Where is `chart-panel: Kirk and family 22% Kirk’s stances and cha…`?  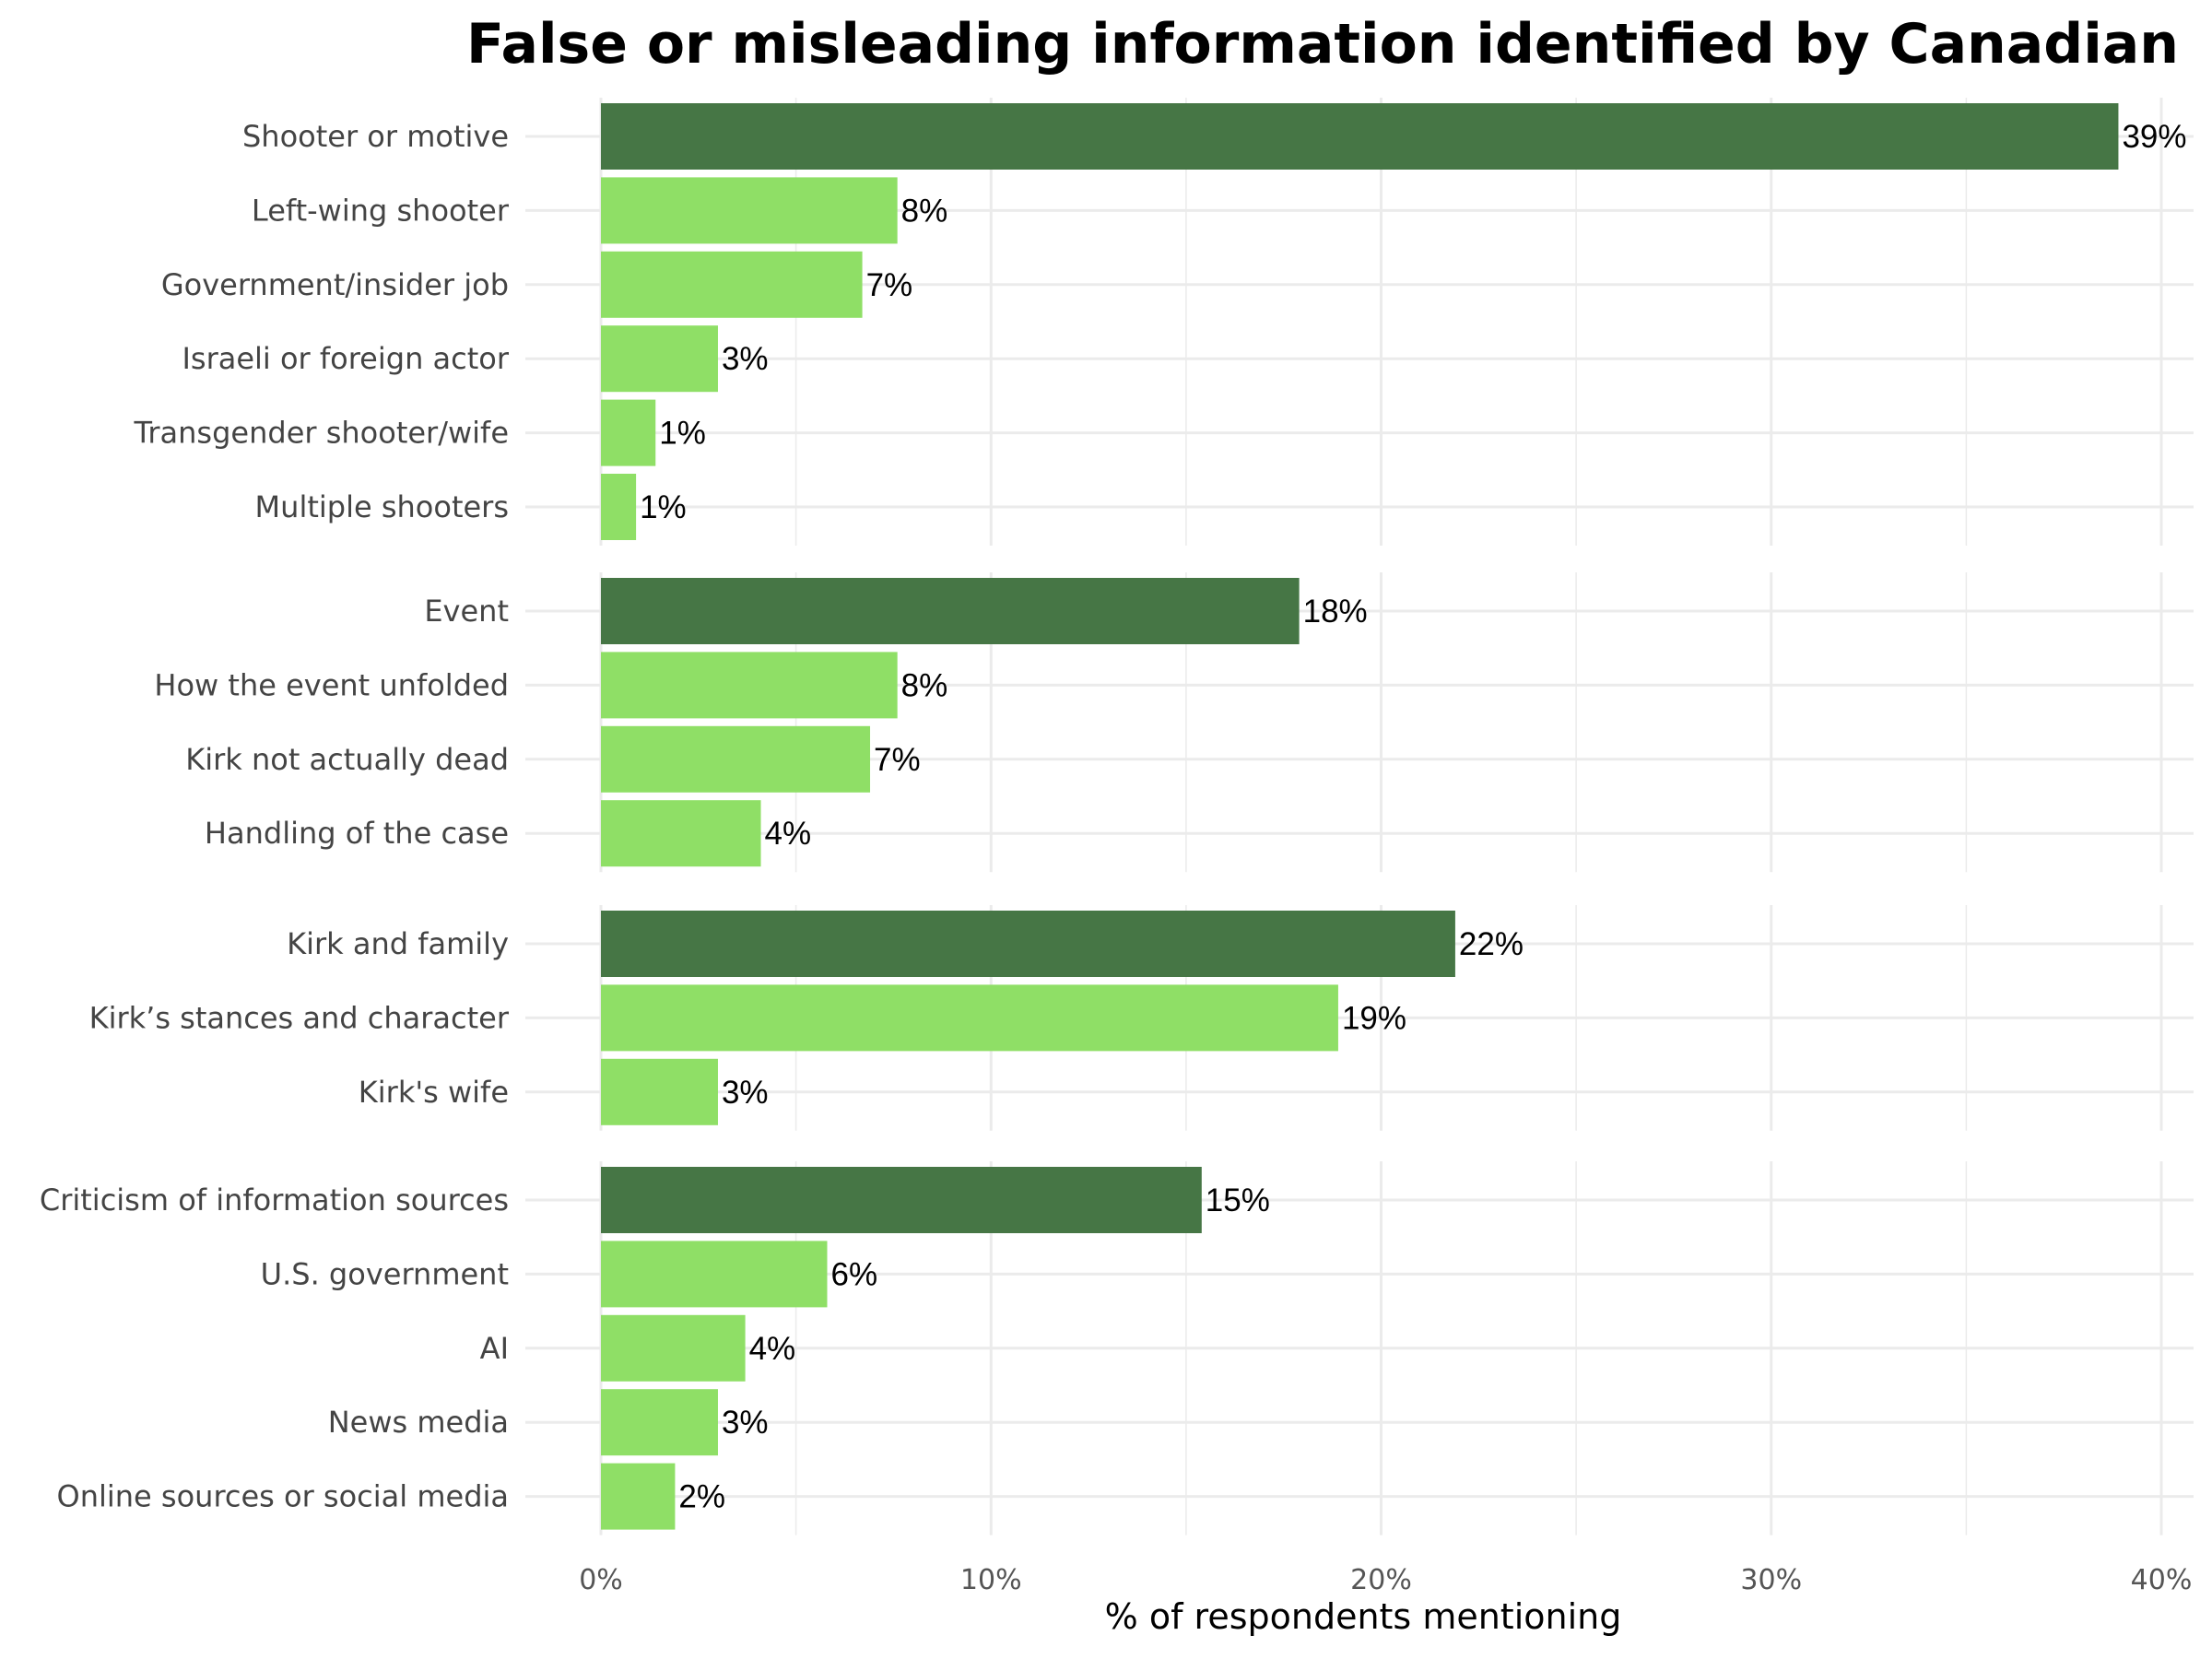
chart-panel: Kirk and family 22% Kirk’s stances and cha… is located at coordinates (1141, 1018).